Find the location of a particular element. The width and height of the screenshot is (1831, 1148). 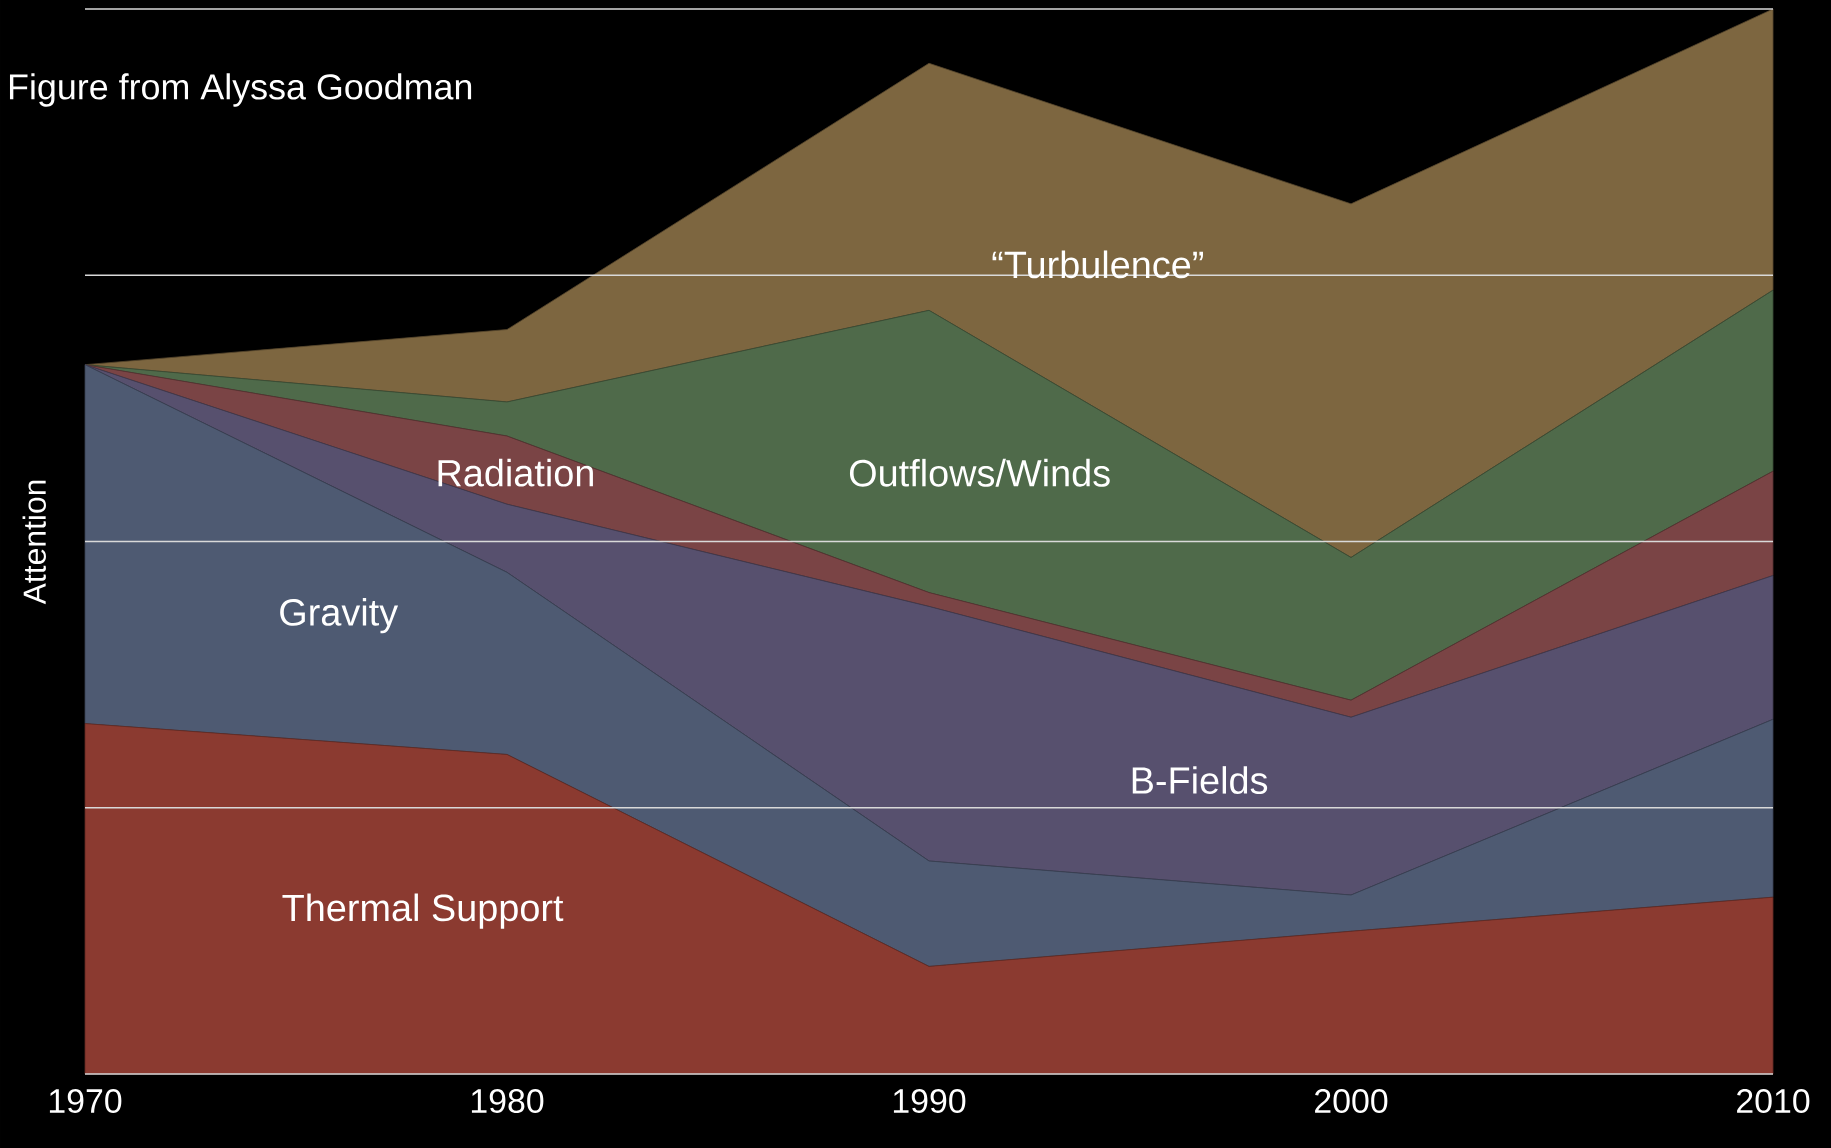

series-label: B-Fields is located at coordinates (1200, 780).